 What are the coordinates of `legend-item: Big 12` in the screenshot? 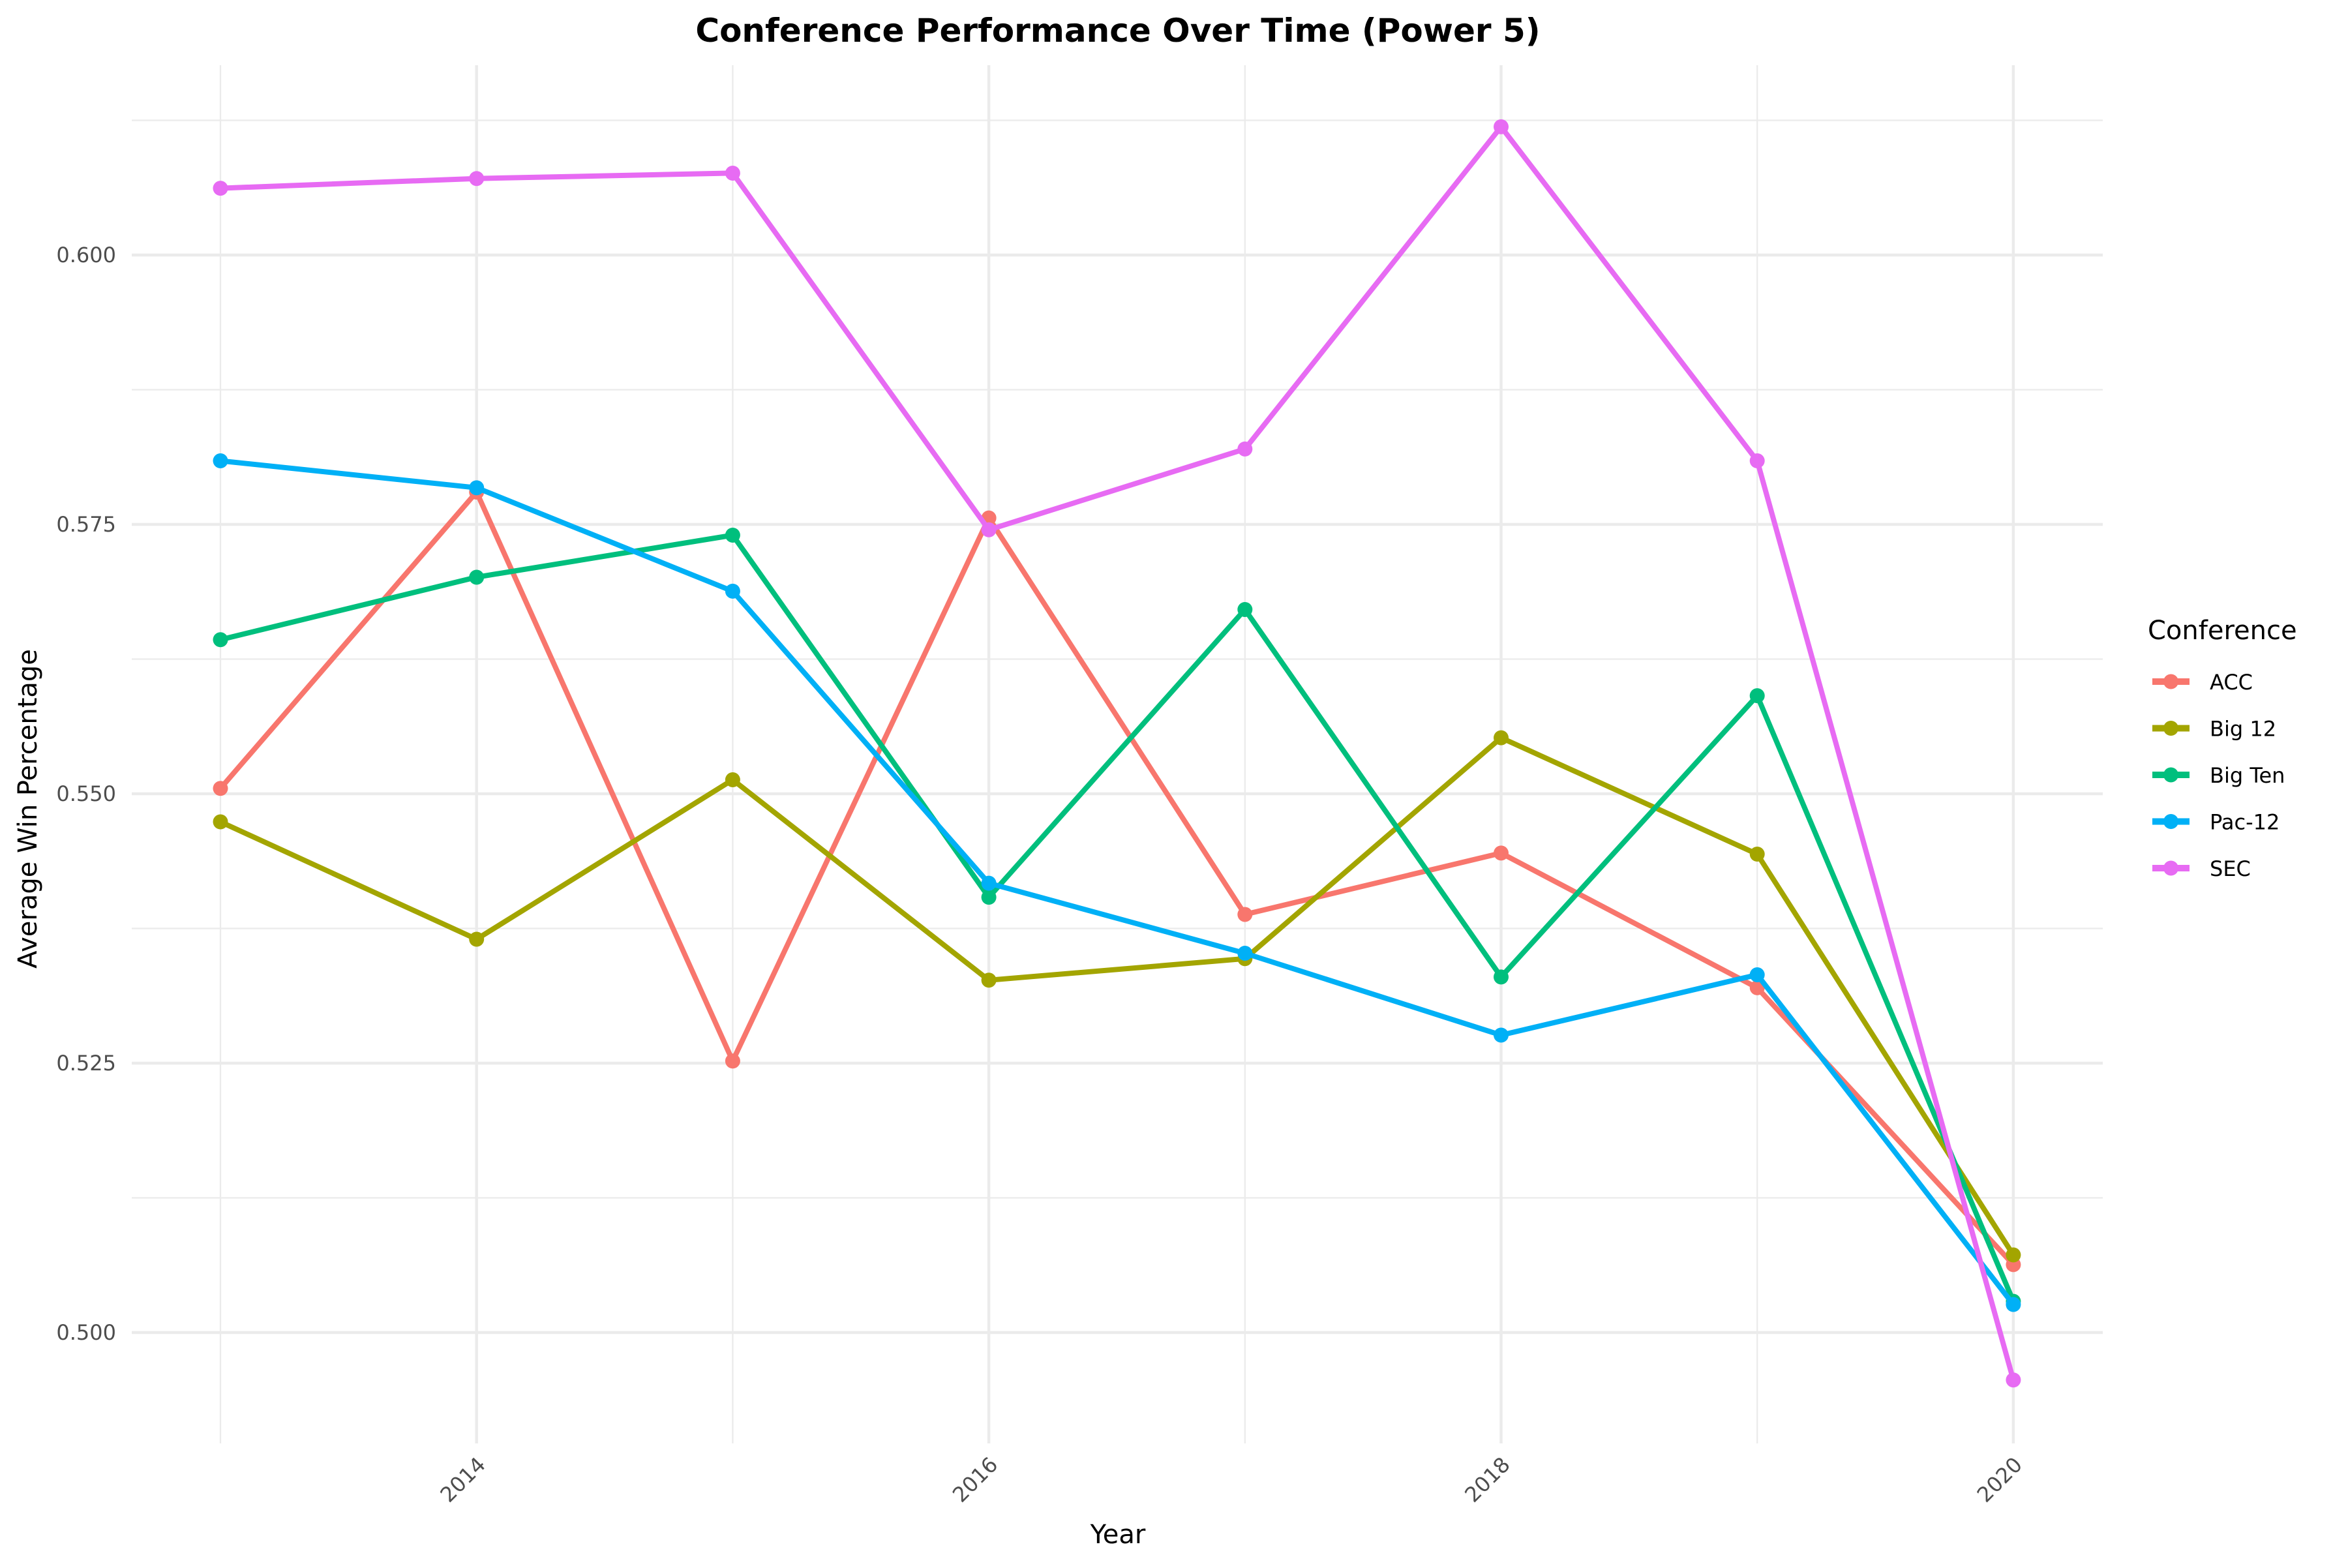 It's located at (2214, 729).